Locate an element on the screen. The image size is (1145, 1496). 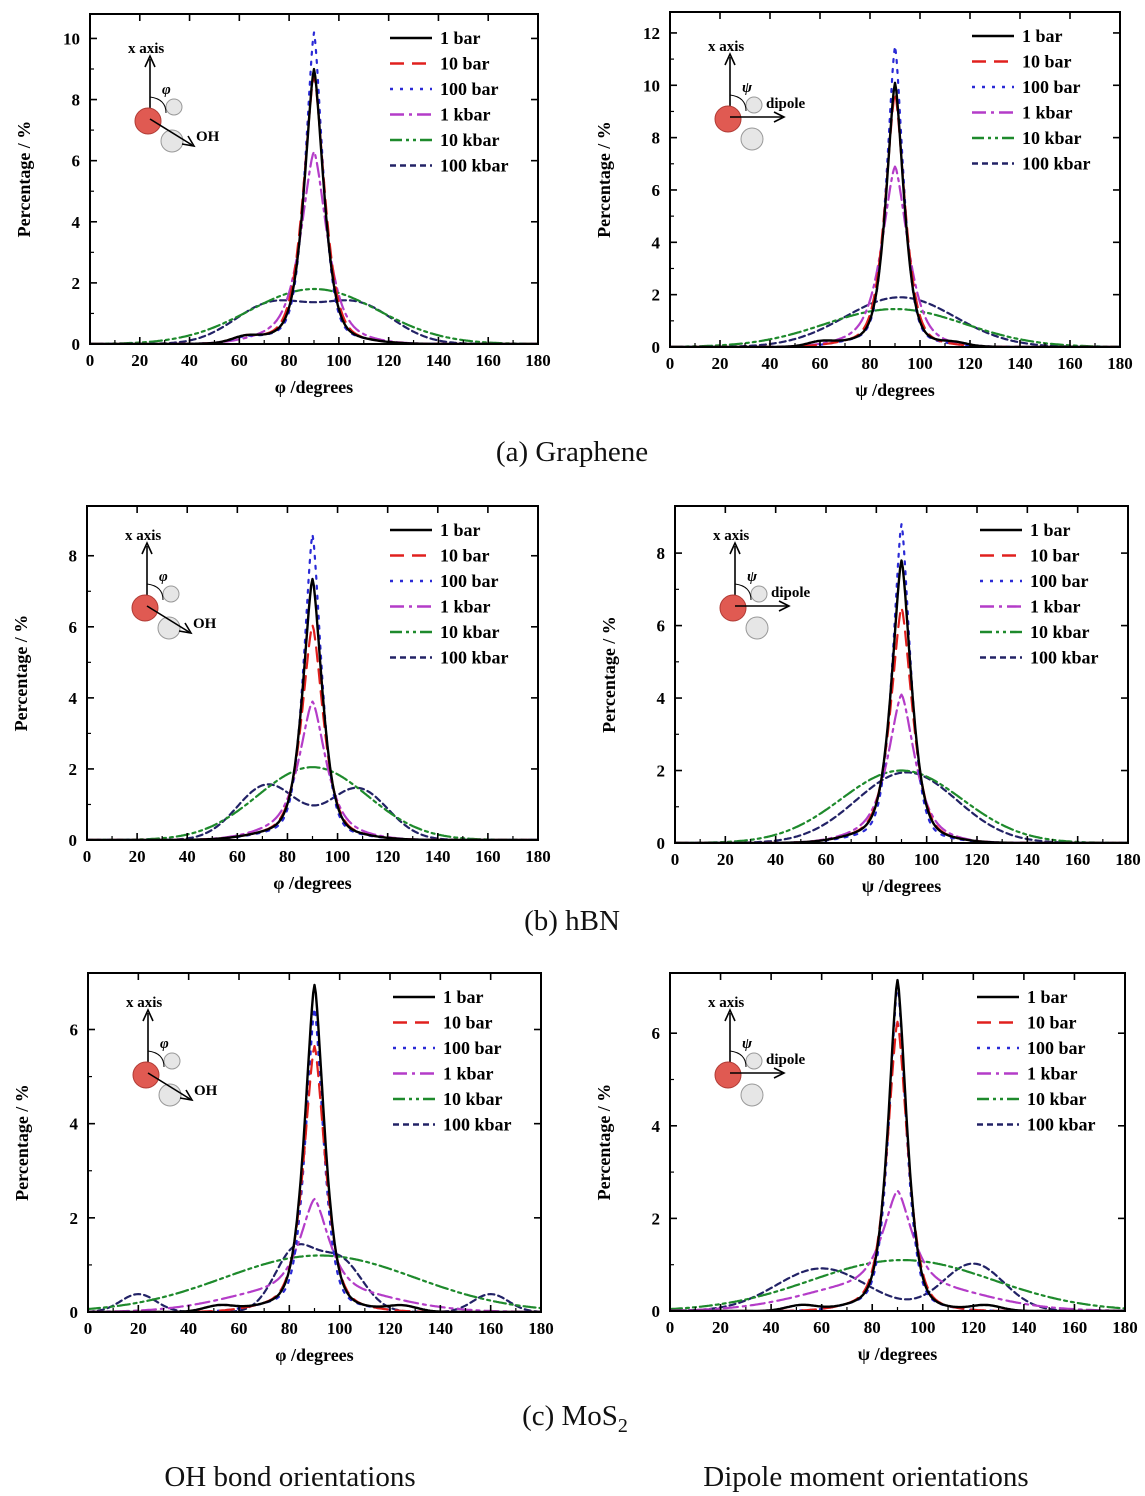
caption-oh-bond: OH bond orientations is located at coordinates (290, 1477).